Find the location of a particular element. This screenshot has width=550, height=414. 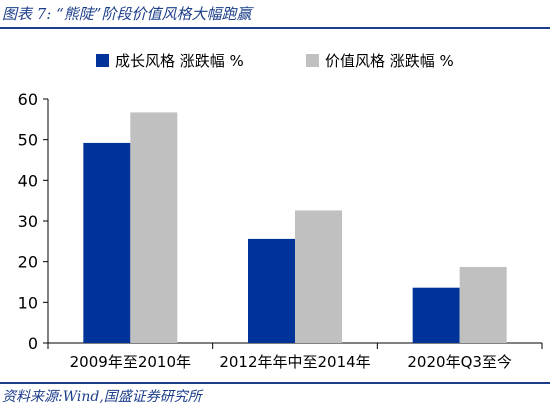

title-rule is located at coordinates (275, 28).